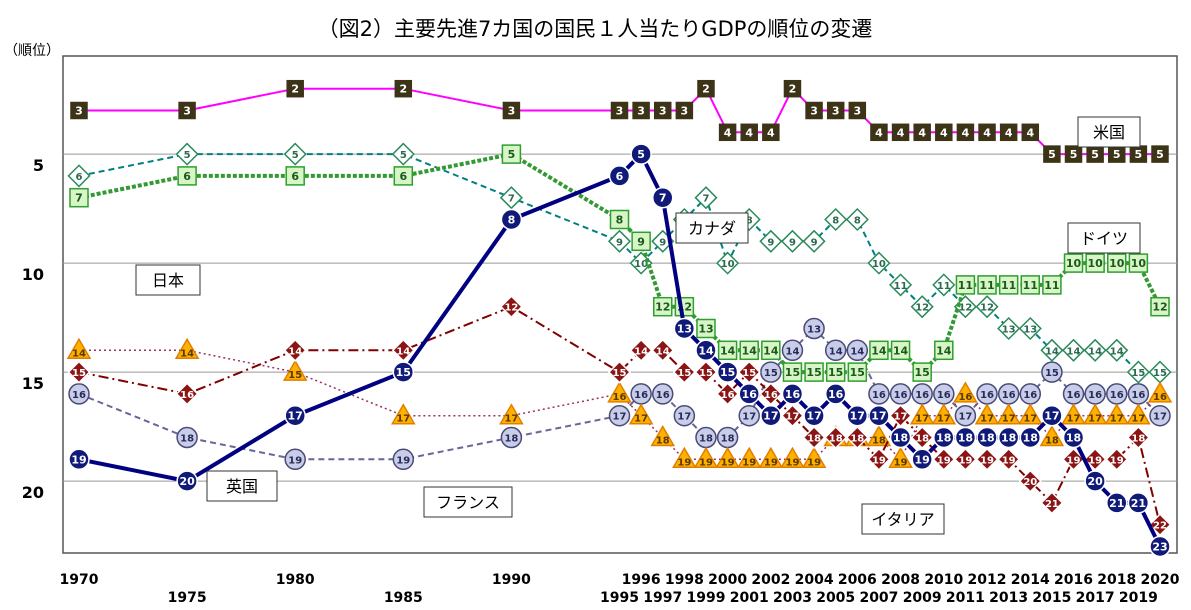 The height and width of the screenshot is (610, 1191). I want to click on x-tick-label: 2000, so click(727, 580).